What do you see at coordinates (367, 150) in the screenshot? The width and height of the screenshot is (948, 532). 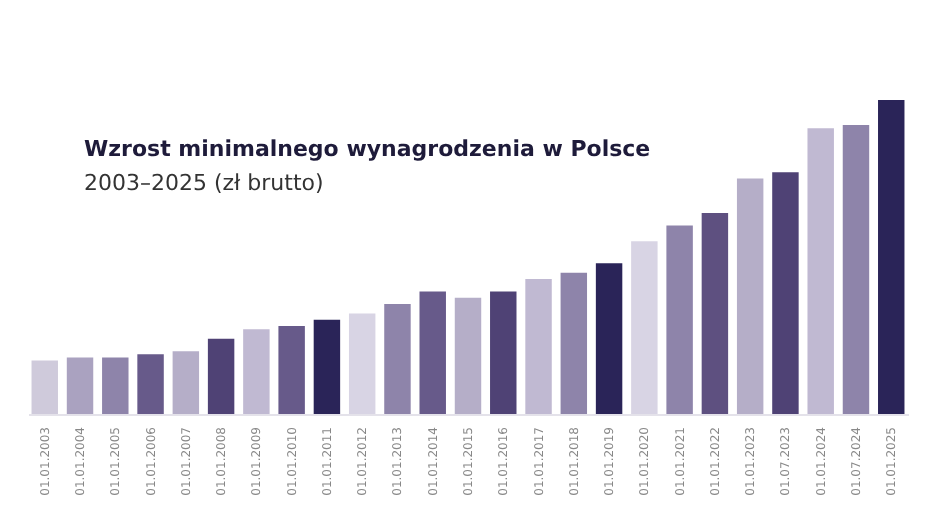 I see `text: Wzrost minimalnego wynagrodzenia w Polsce` at bounding box center [367, 150].